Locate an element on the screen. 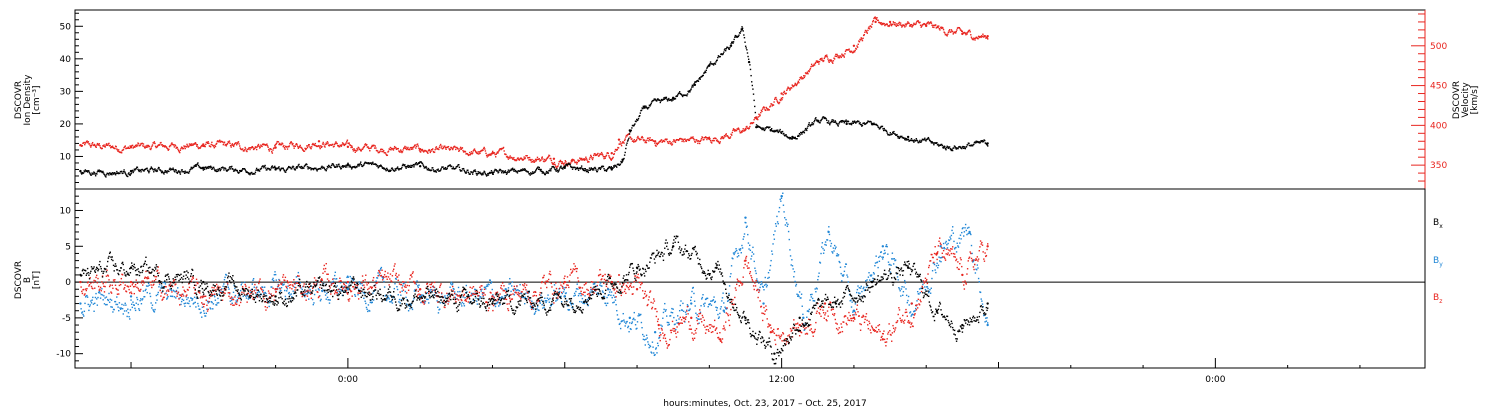  density-key-point is located at coordinates (742, 29).